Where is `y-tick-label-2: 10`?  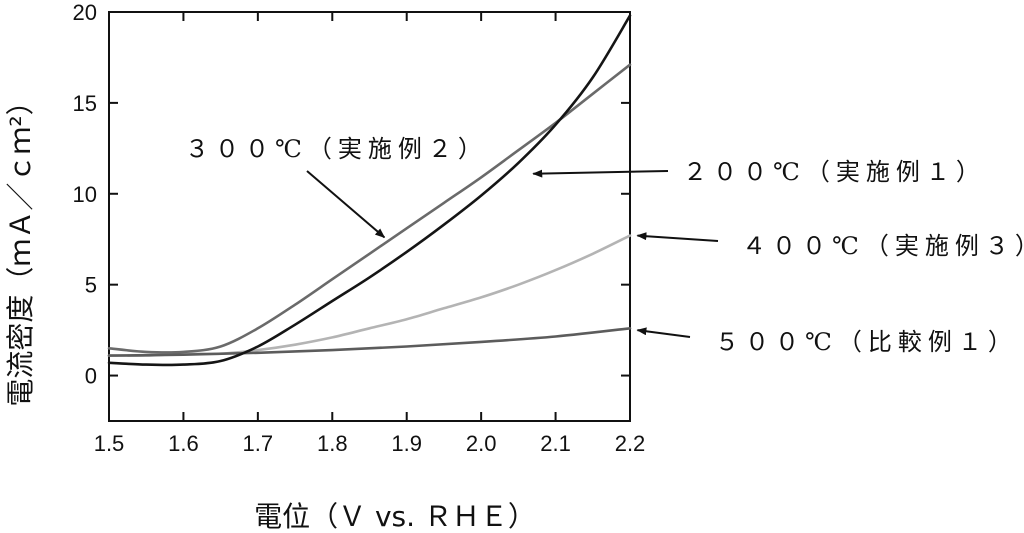 y-tick-label-2: 10 is located at coordinates (85, 194).